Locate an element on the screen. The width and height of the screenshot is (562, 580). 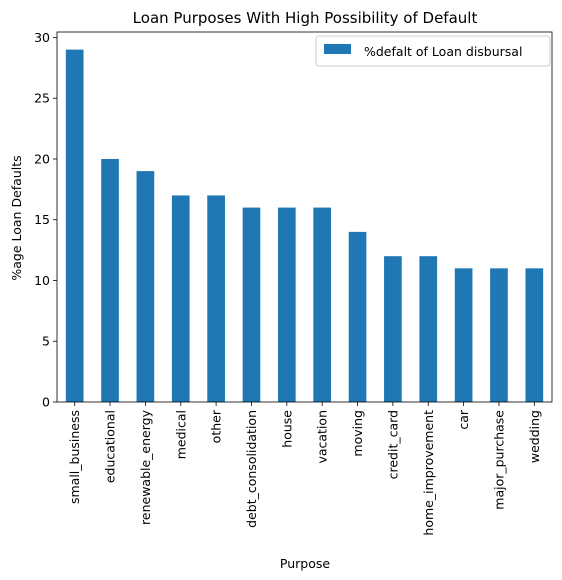
y-tick-label: 5 is located at coordinates (46, 341).